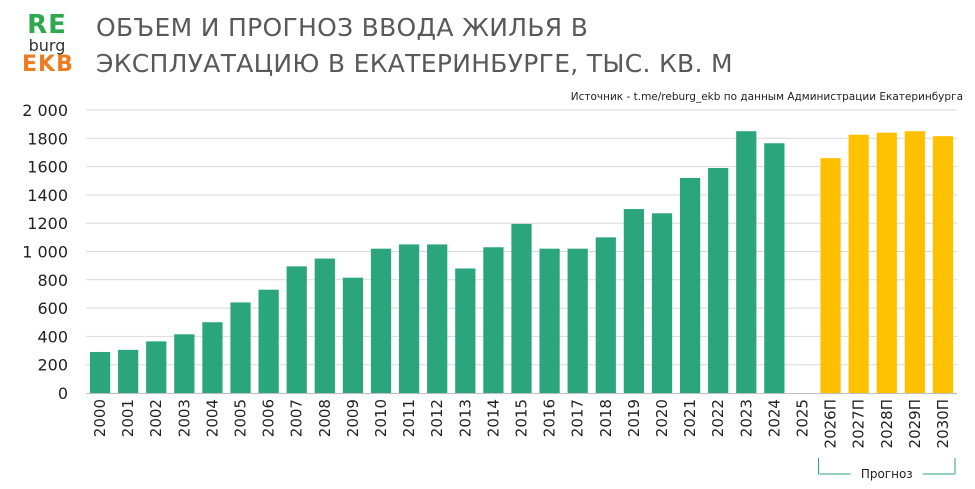 This screenshot has width=975, height=489. I want to click on x-tick-label: 2023, so click(746, 418).